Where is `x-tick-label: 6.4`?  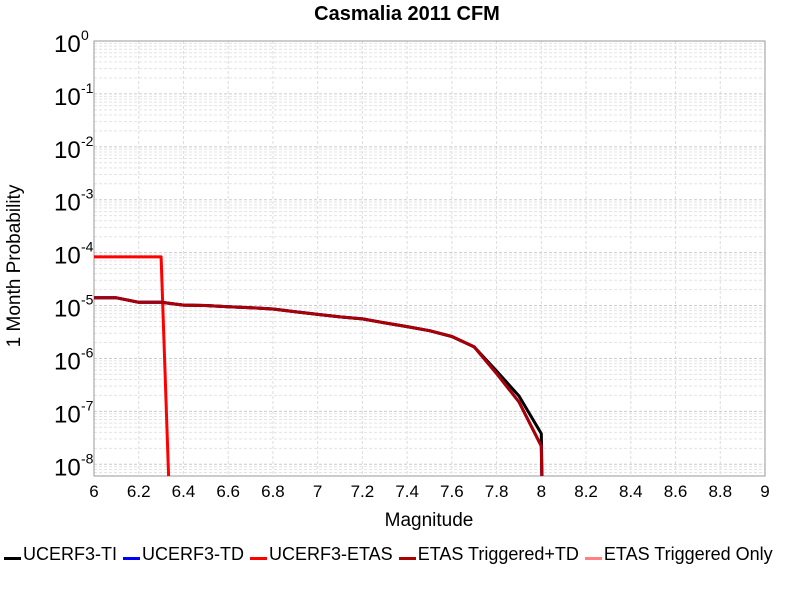 x-tick-label: 6.4 is located at coordinates (184, 491).